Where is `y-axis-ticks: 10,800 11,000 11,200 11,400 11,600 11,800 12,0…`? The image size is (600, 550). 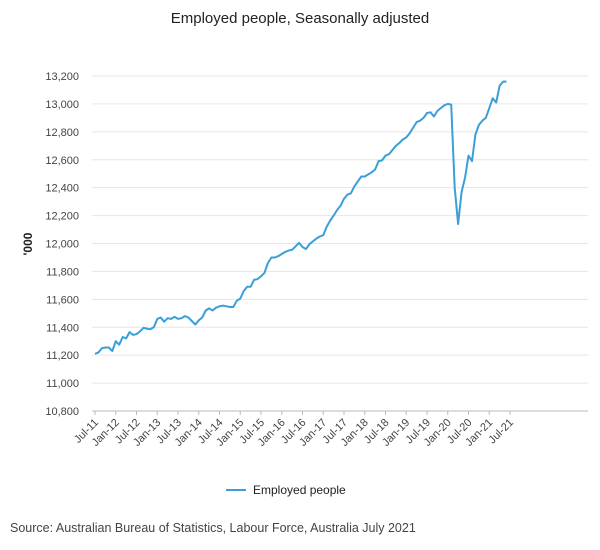 y-axis-ticks: 10,800 11,000 11,200 11,400 11,600 11,800 12,0… is located at coordinates (62, 244).